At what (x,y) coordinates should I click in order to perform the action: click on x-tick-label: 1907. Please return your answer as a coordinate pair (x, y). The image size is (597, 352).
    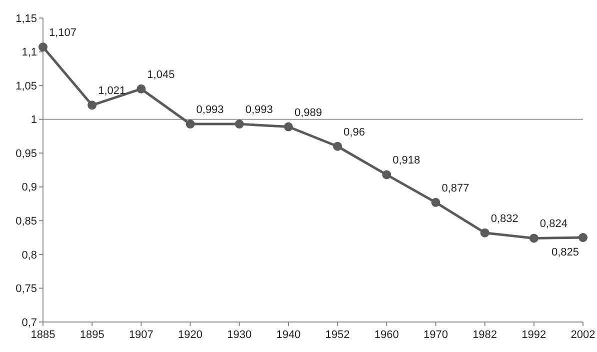
    Looking at the image, I should click on (141, 335).